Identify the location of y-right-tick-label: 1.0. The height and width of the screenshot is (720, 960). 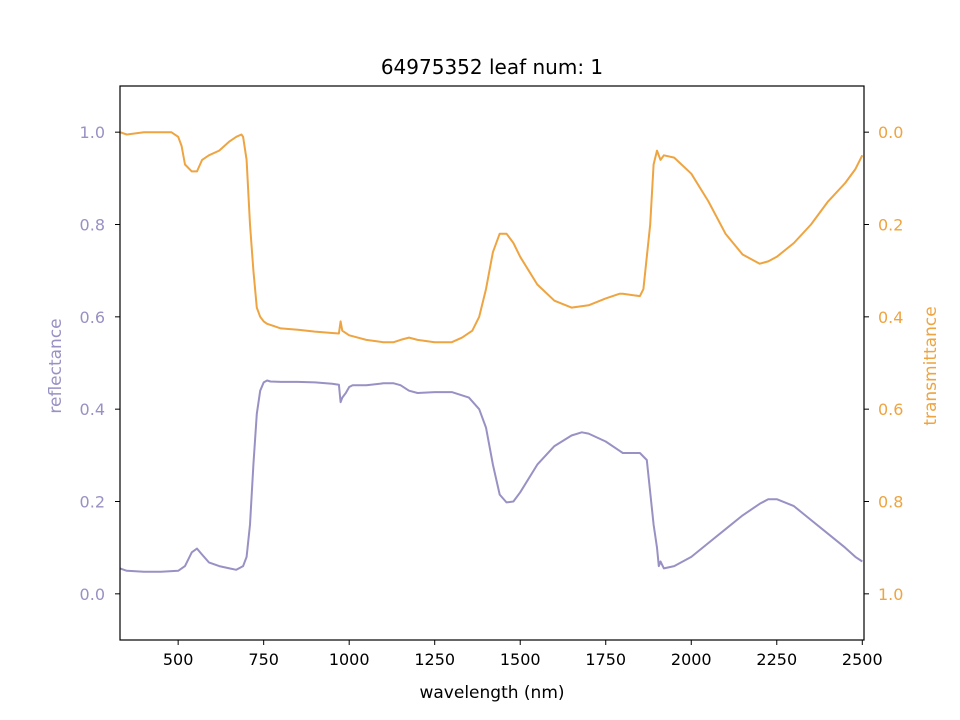
(890, 594).